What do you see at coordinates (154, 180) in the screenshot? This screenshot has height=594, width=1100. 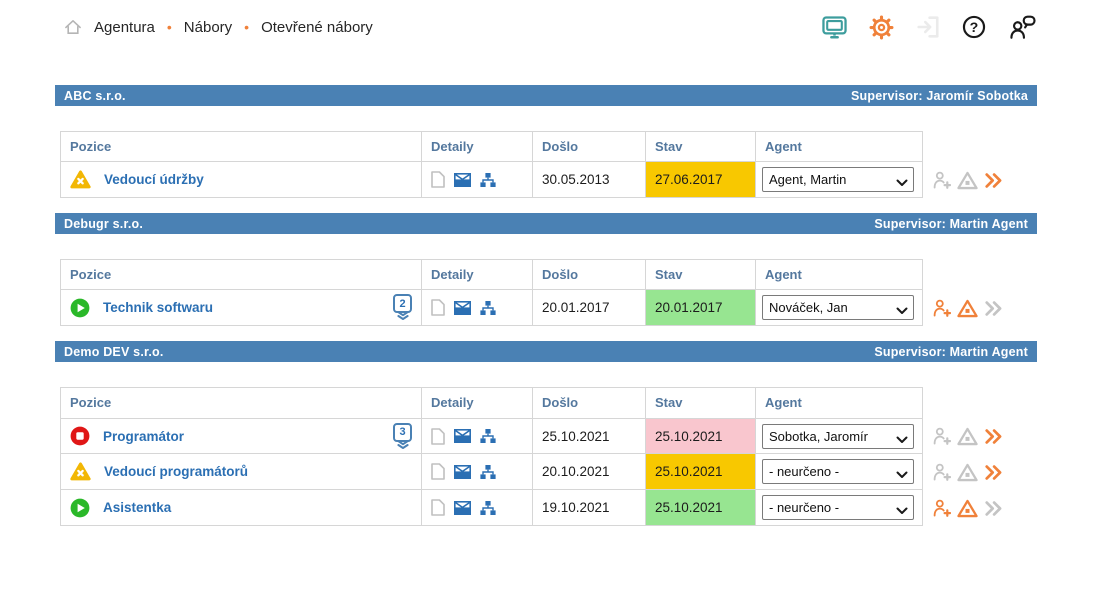 I see `position-link: Vedoucí údržby` at bounding box center [154, 180].